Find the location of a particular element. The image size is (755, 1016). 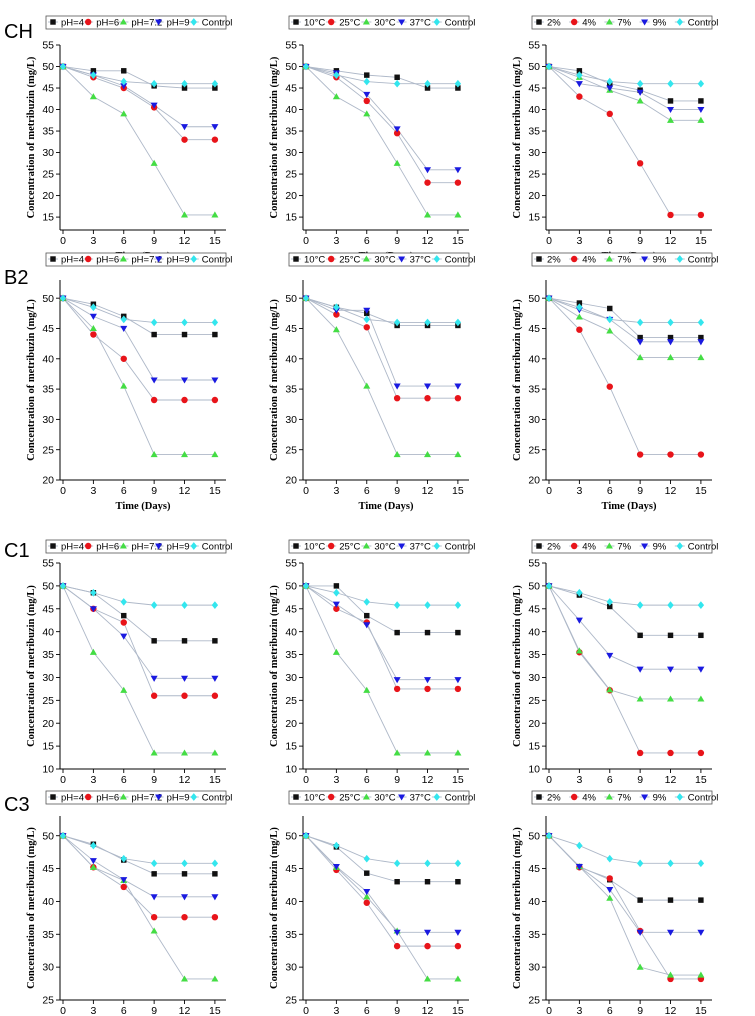

y-tick-label: 25 is located at coordinates (534, 1001).